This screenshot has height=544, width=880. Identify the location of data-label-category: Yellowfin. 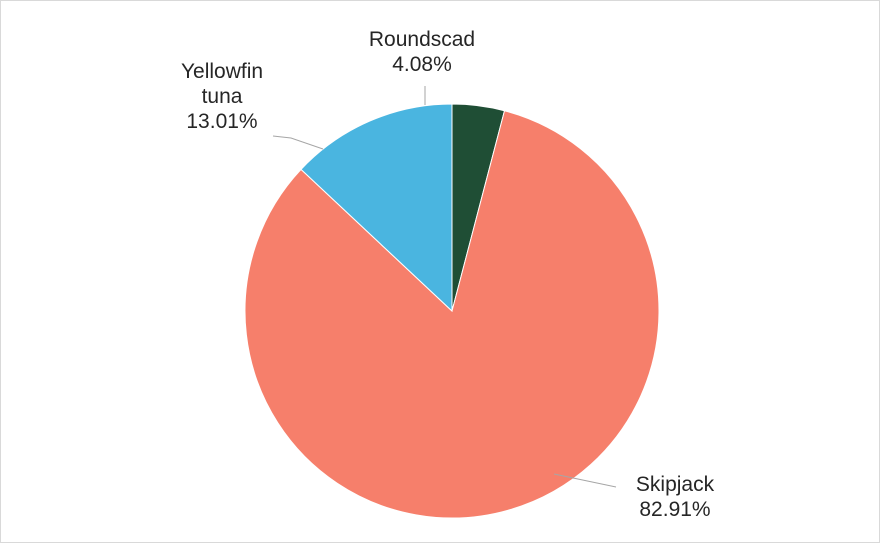
(222, 71).